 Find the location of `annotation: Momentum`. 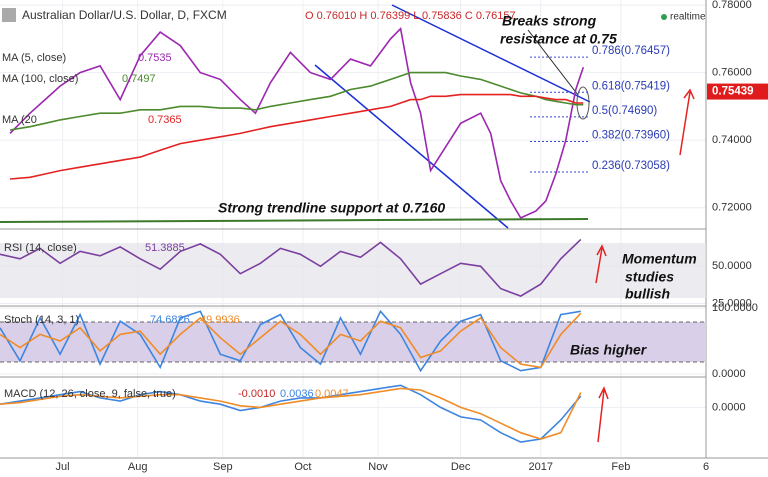

annotation: Momentum is located at coordinates (659, 259).